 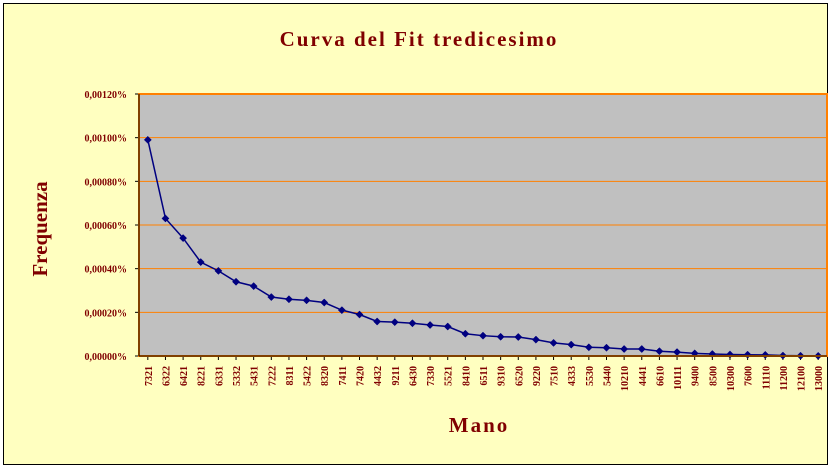 What do you see at coordinates (555, 376) in the screenshot?
I see `x-tick-label: 7510` at bounding box center [555, 376].